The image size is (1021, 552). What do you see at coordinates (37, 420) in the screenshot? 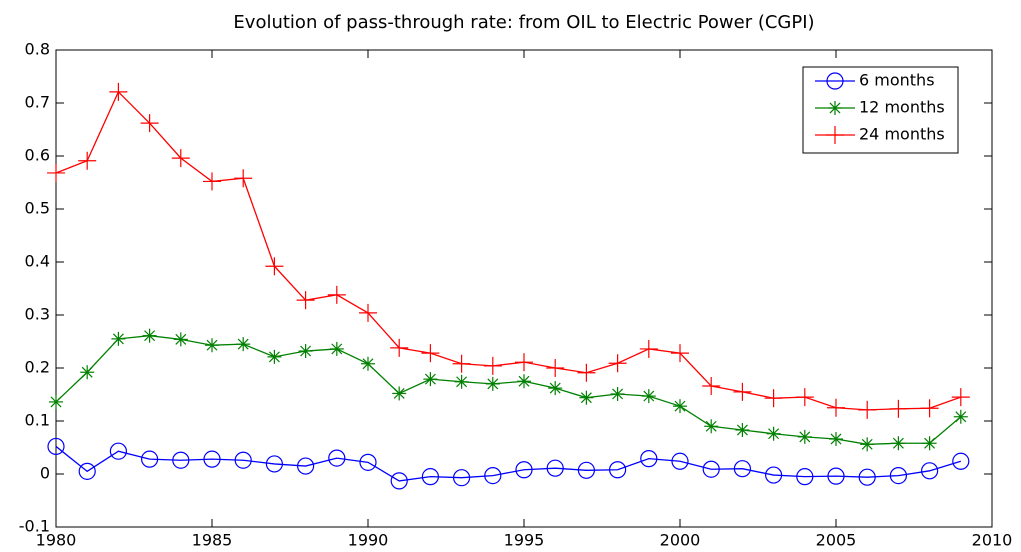
I see `y-tick-label: 0.1` at bounding box center [37, 420].